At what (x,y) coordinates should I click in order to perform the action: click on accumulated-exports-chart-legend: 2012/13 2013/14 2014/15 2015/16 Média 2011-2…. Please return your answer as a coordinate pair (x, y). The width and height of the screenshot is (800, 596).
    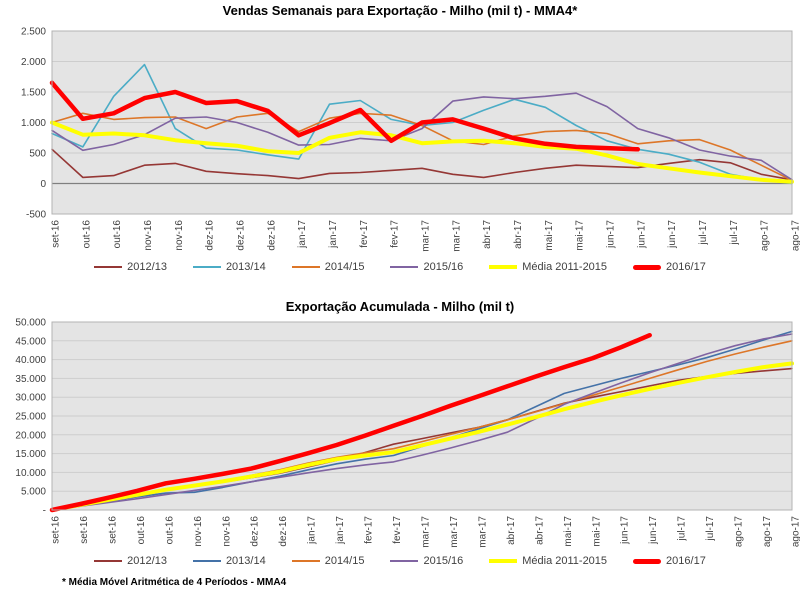
    Looking at the image, I should click on (400, 561).